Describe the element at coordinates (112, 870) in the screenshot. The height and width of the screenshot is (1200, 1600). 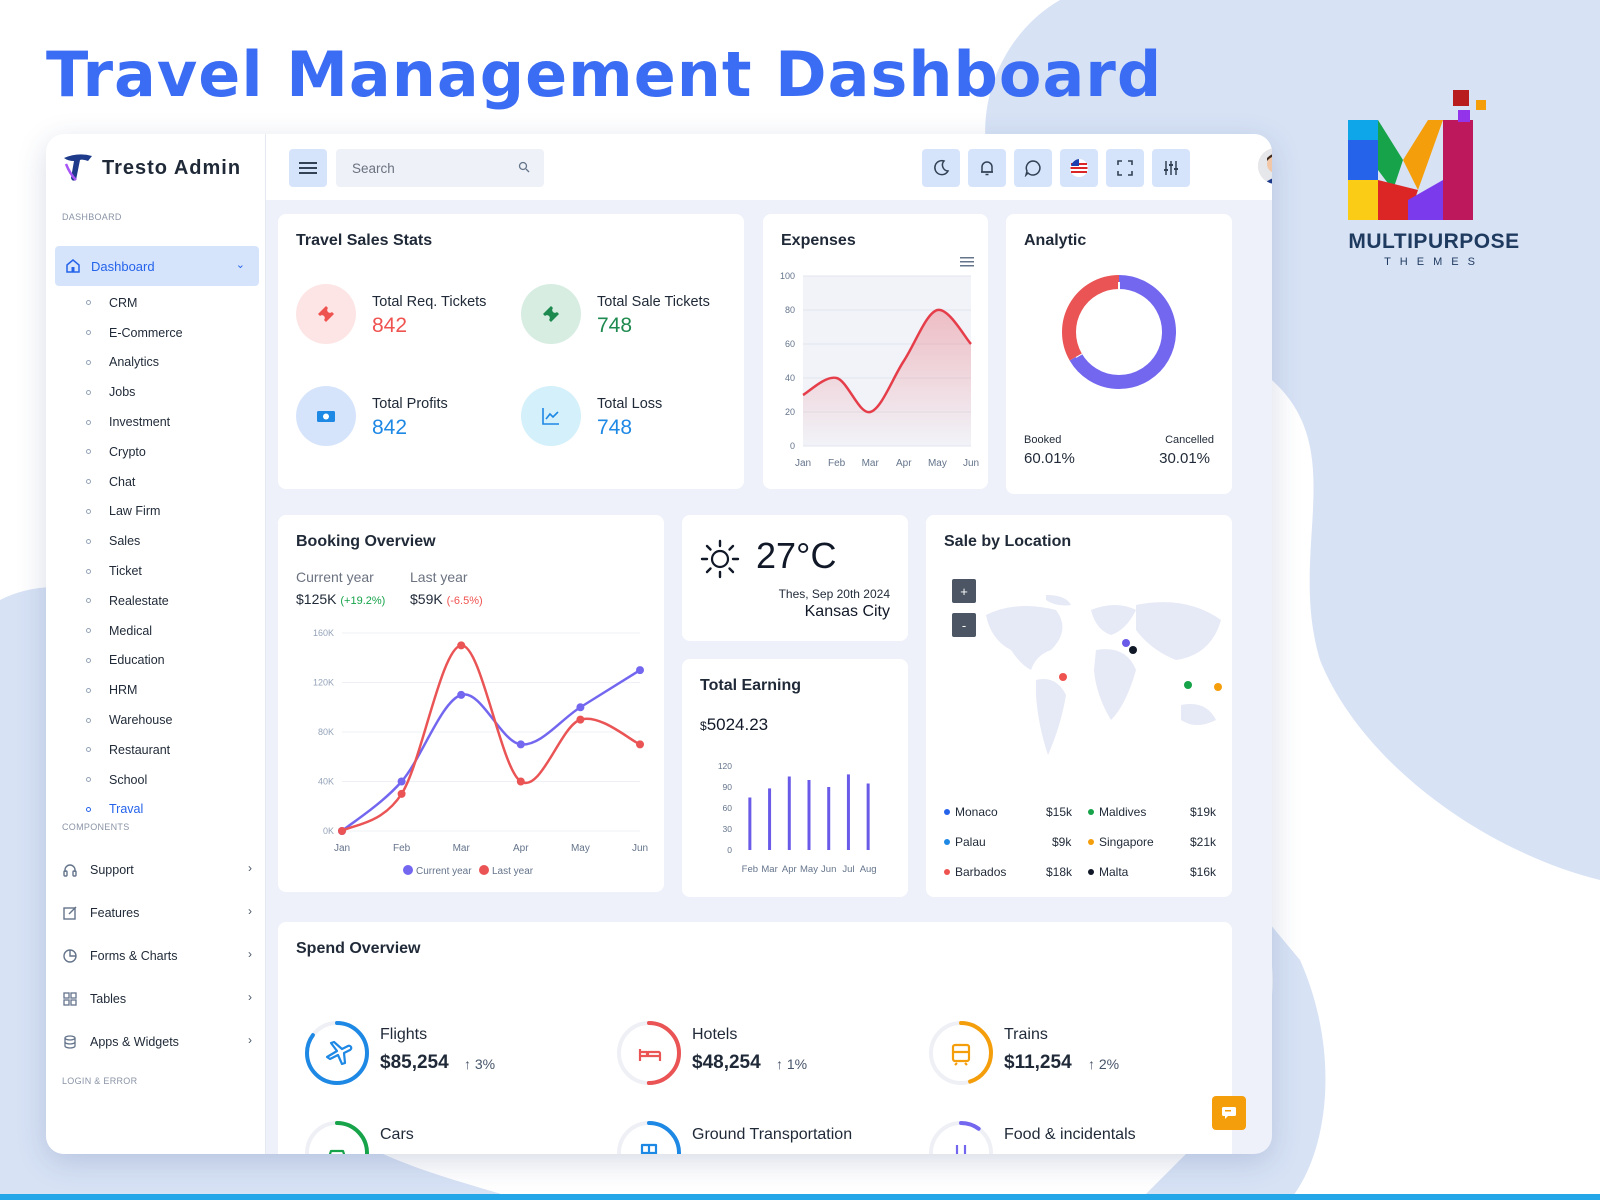
I see `component-label: Support` at that location.